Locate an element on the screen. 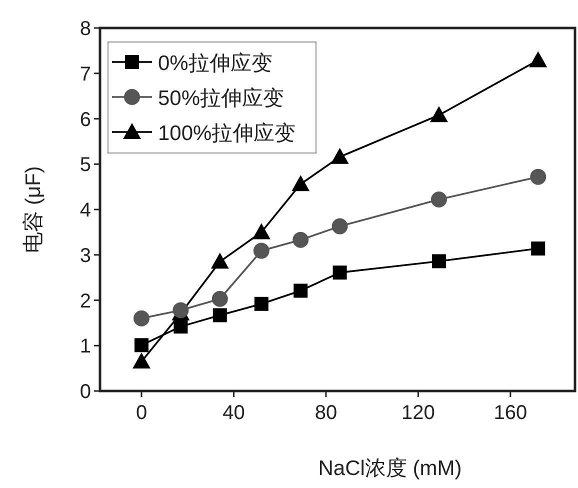 The image size is (578, 488). y-tick-label: 7 is located at coordinates (85, 74).